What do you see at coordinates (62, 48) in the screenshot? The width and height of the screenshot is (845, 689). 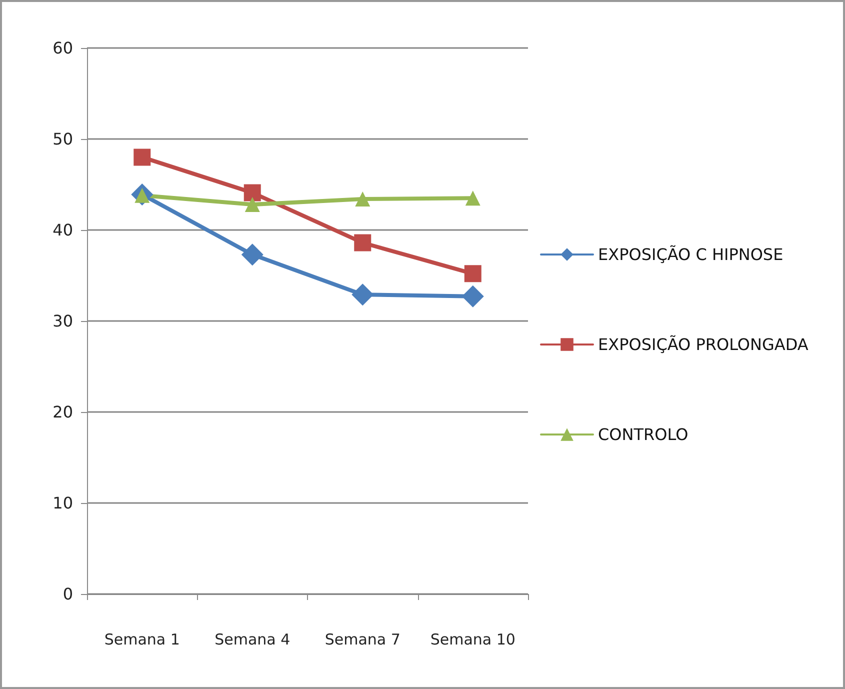 I see `y-tick-label: 60` at bounding box center [62, 48].